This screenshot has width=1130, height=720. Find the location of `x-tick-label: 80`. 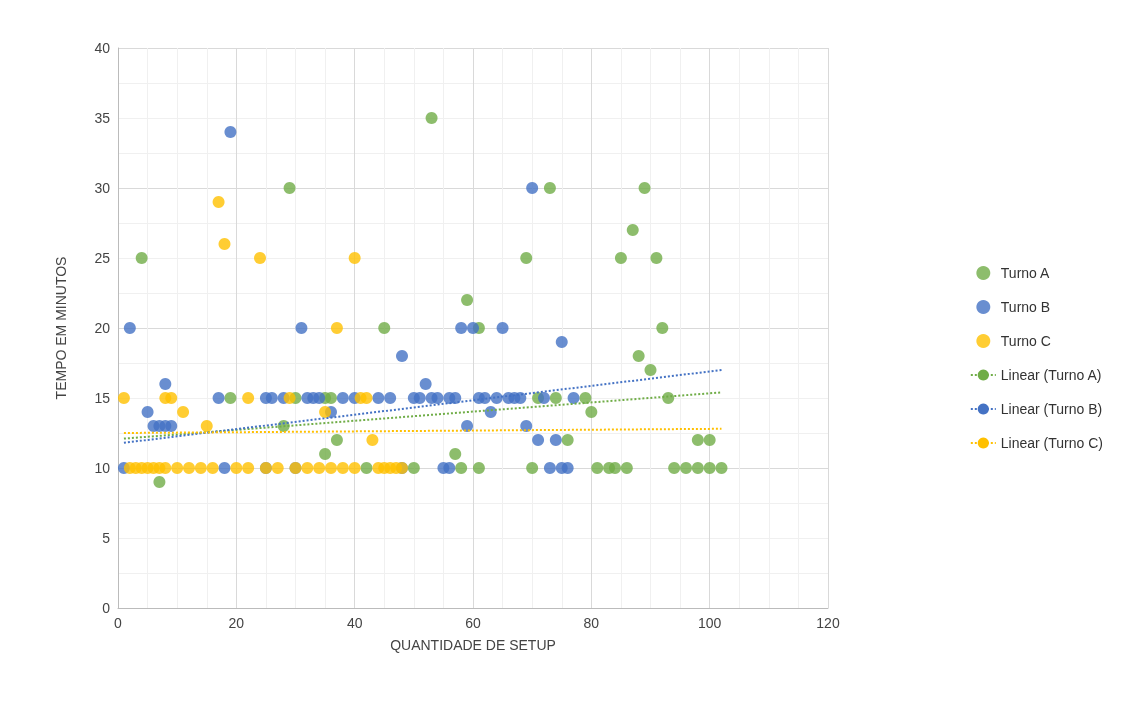

x-tick-label: 80 is located at coordinates (591, 623).